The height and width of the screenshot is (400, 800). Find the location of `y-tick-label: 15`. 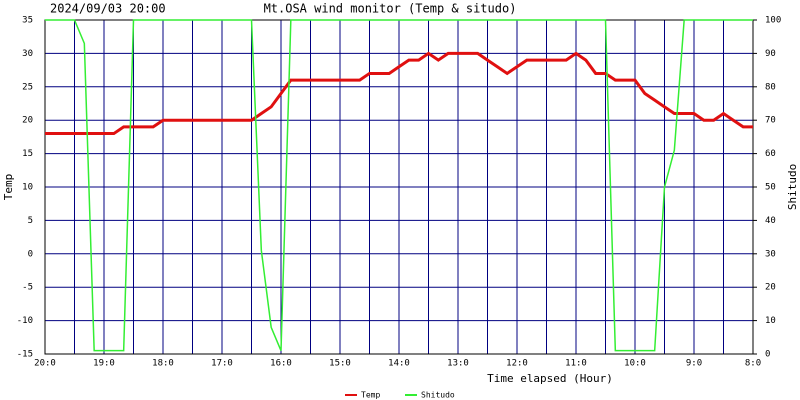

y-tick-label: 15 is located at coordinates (27, 154).